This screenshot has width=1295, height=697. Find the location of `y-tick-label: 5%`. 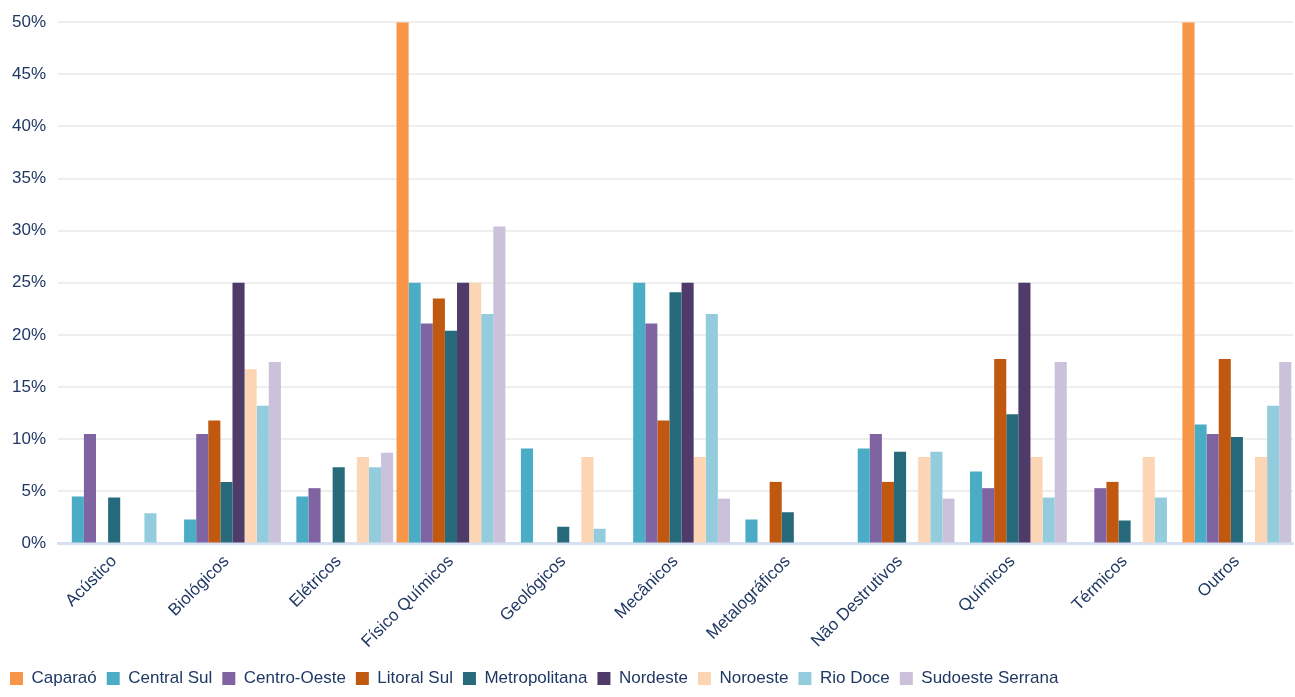

y-tick-label: 5% is located at coordinates (34, 490).